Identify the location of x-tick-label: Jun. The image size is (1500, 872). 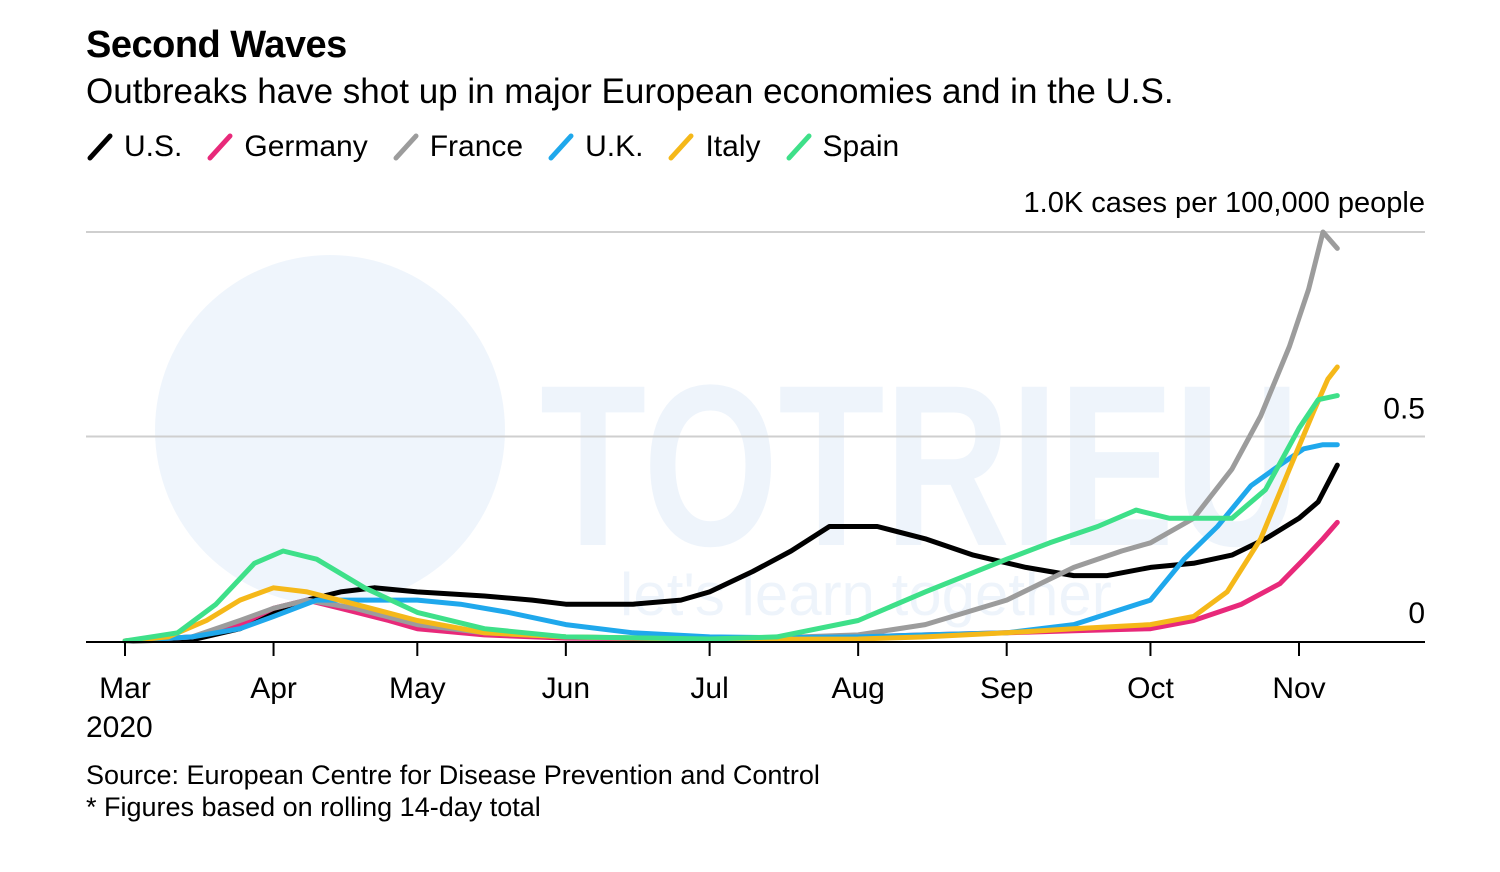
(566, 688).